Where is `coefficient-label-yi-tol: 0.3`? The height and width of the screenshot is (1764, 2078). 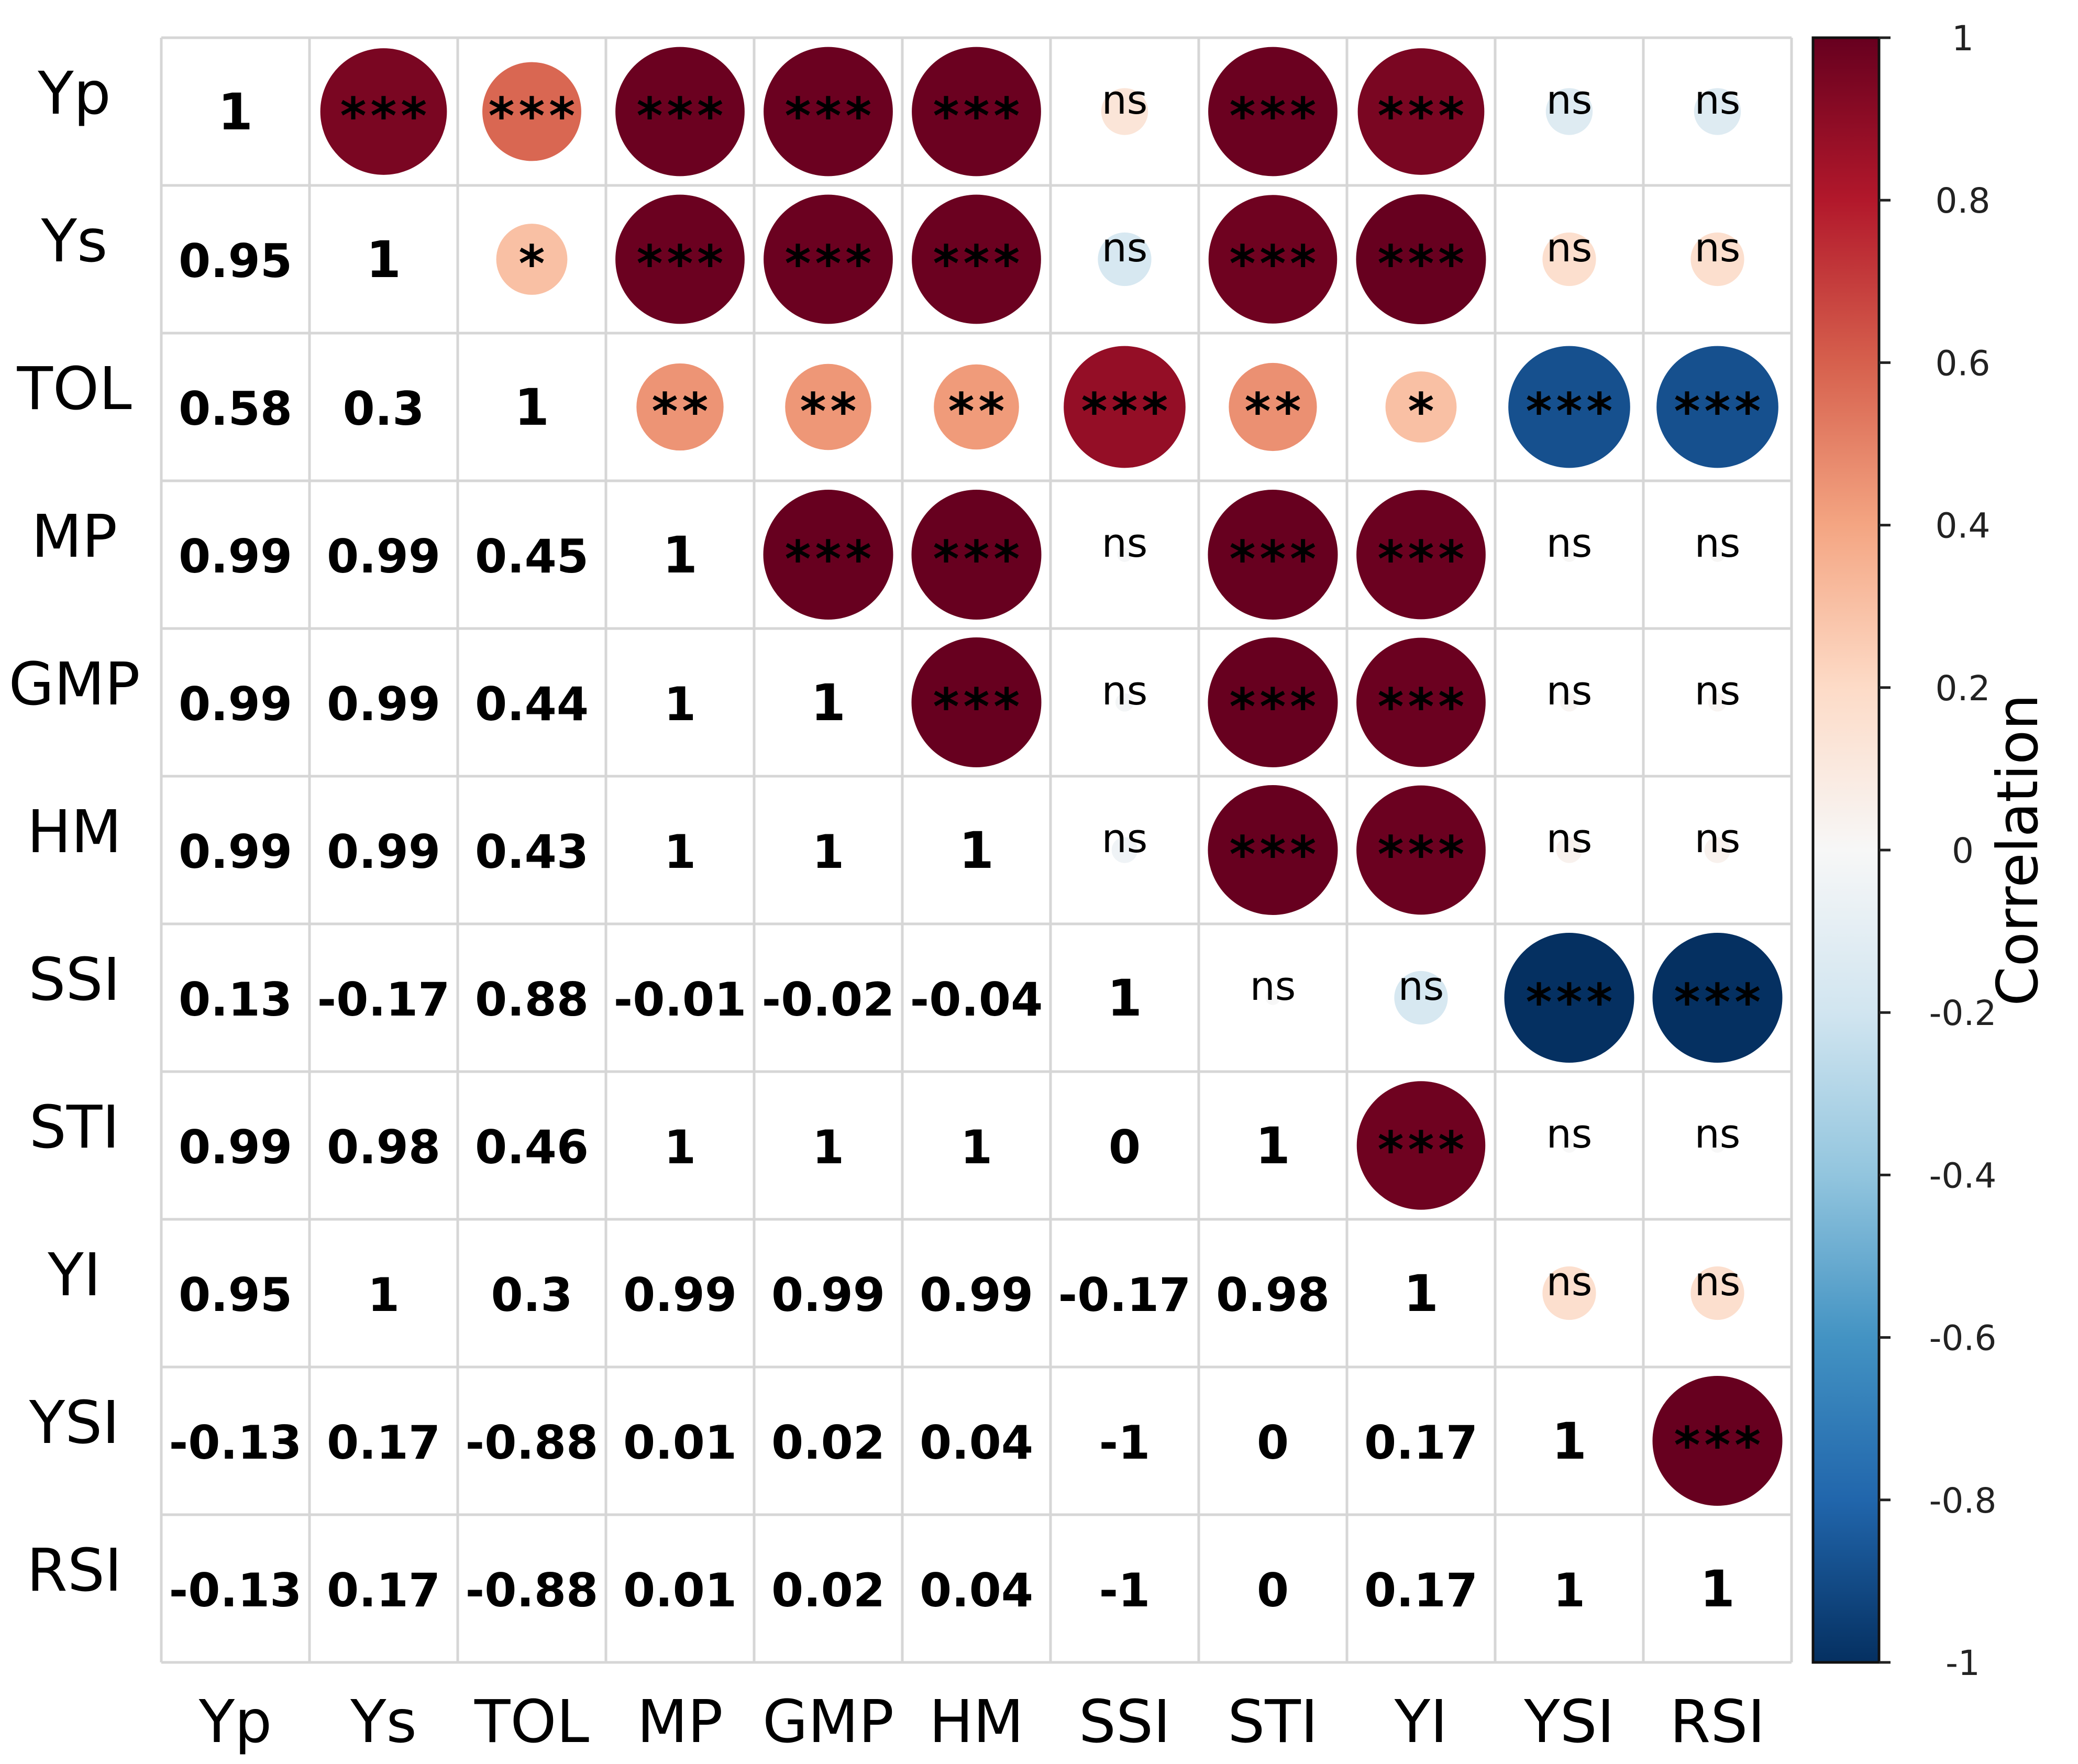 coefficient-label-yi-tol: 0.3 is located at coordinates (532, 1295).